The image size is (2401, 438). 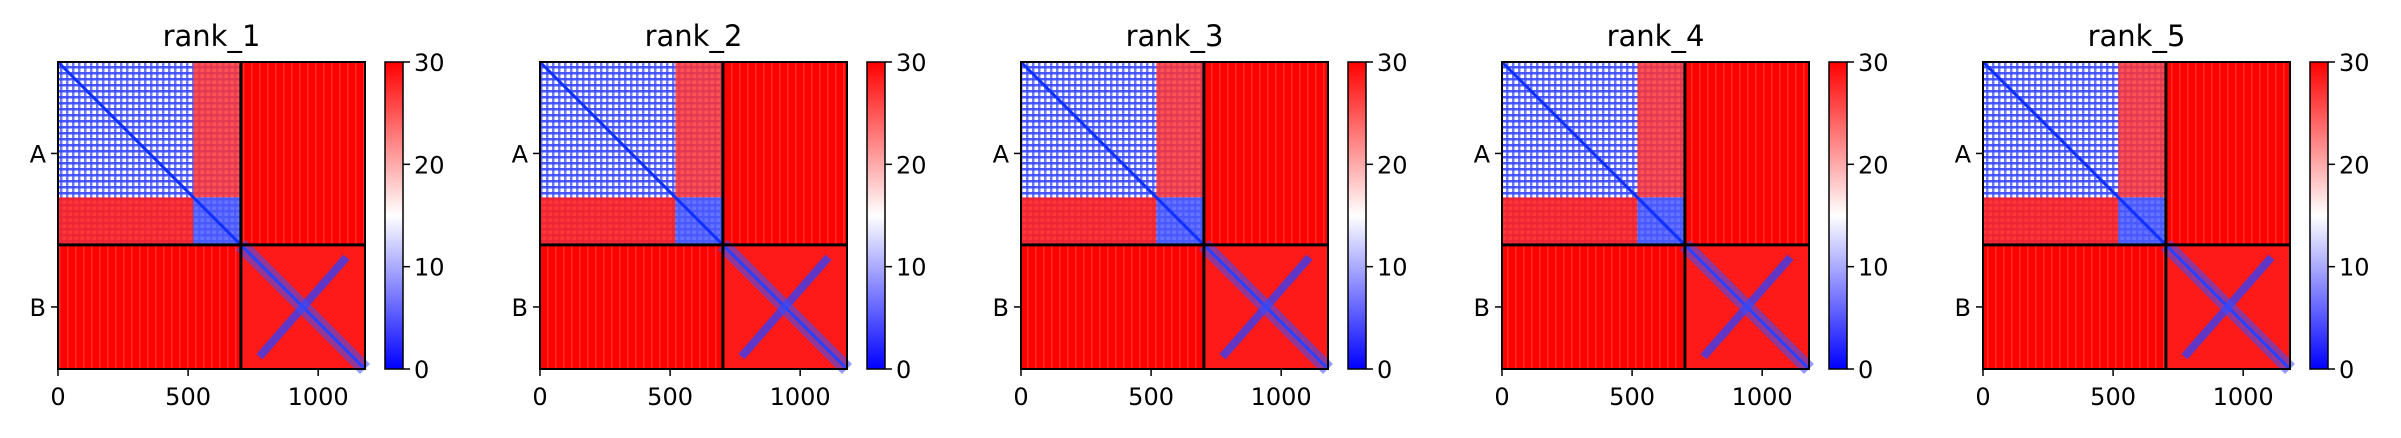 I want to click on panel-title: rank_2, so click(x=694, y=36).